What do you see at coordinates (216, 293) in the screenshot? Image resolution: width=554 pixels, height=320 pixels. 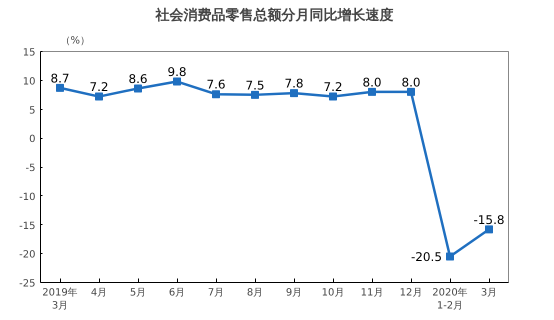 I see `x-tick-label: 7月` at bounding box center [216, 293].